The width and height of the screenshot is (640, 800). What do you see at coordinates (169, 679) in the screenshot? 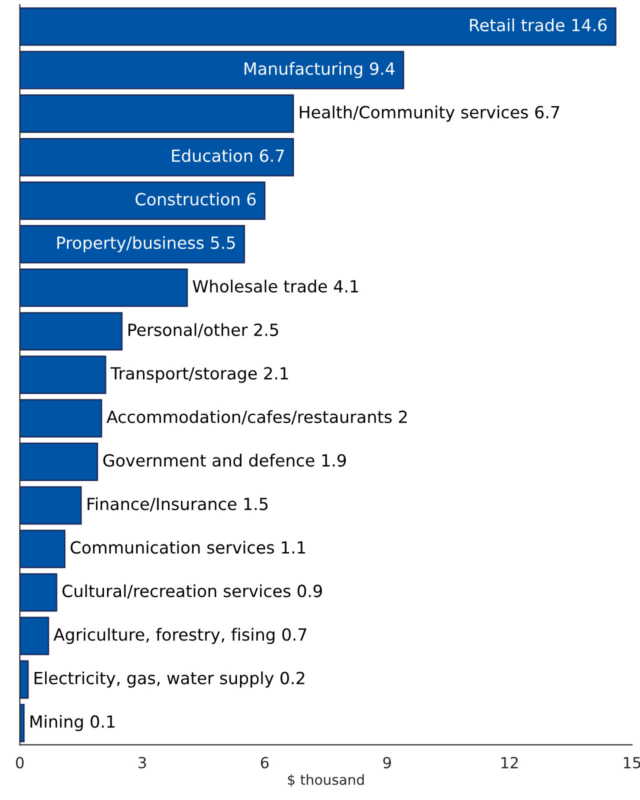
I see `y-tick-label: Electricity, gas, water supply 0.2` at bounding box center [169, 679].